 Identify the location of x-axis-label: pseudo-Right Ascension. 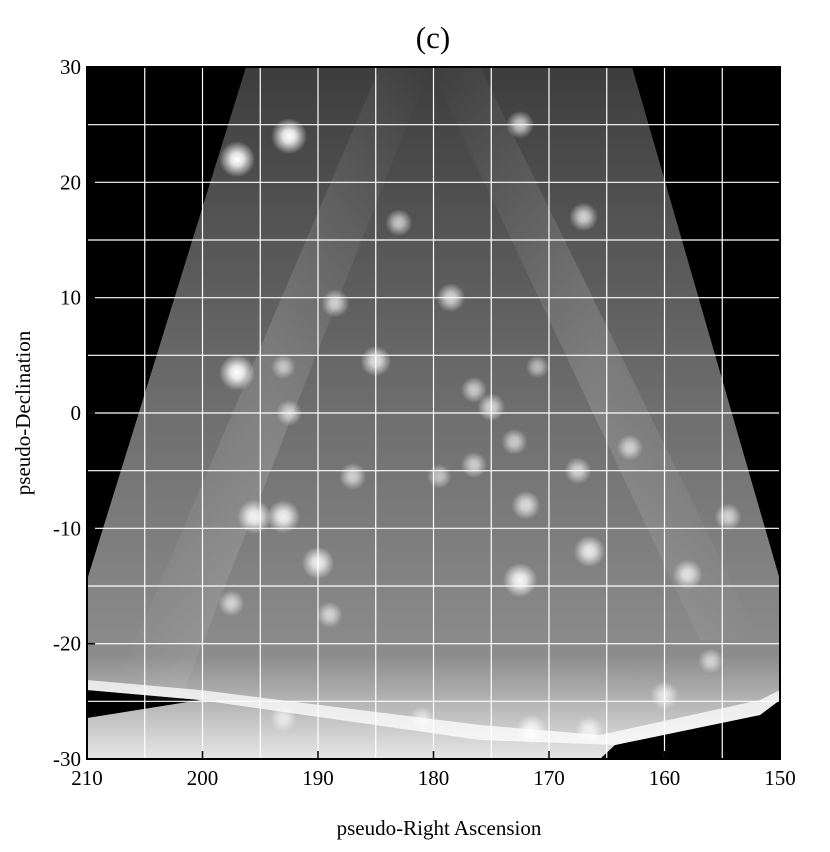
(439, 828).